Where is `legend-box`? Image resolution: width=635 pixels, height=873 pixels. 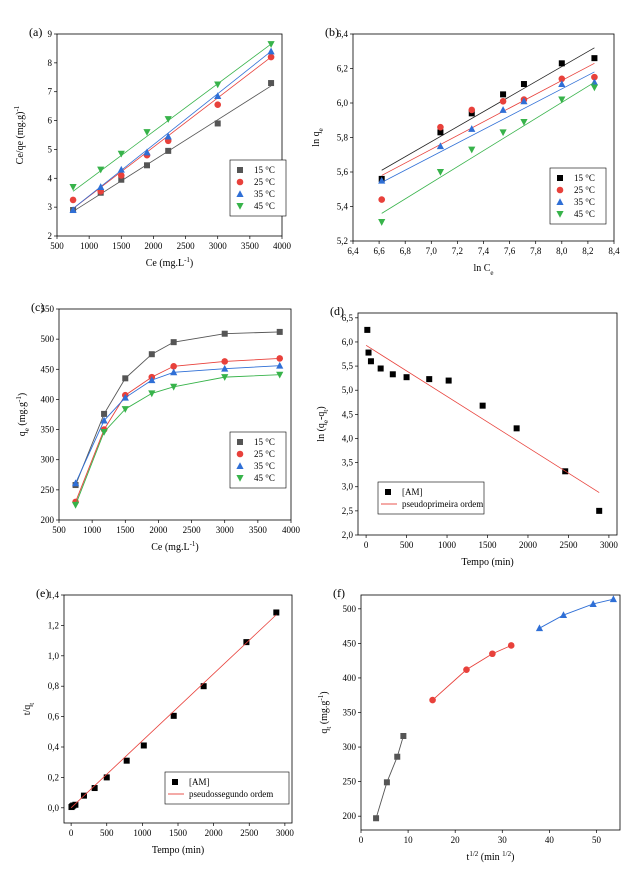
legend-box is located at coordinates (227, 788).